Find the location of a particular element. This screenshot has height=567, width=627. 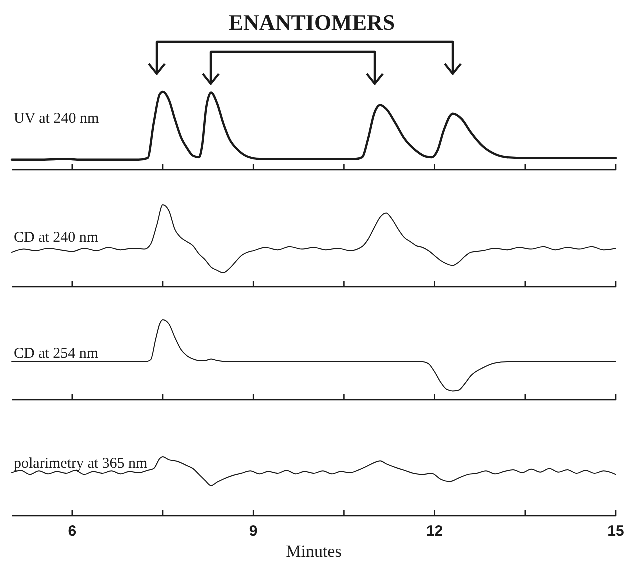

x-tick-label: 6 is located at coordinates (72, 531).